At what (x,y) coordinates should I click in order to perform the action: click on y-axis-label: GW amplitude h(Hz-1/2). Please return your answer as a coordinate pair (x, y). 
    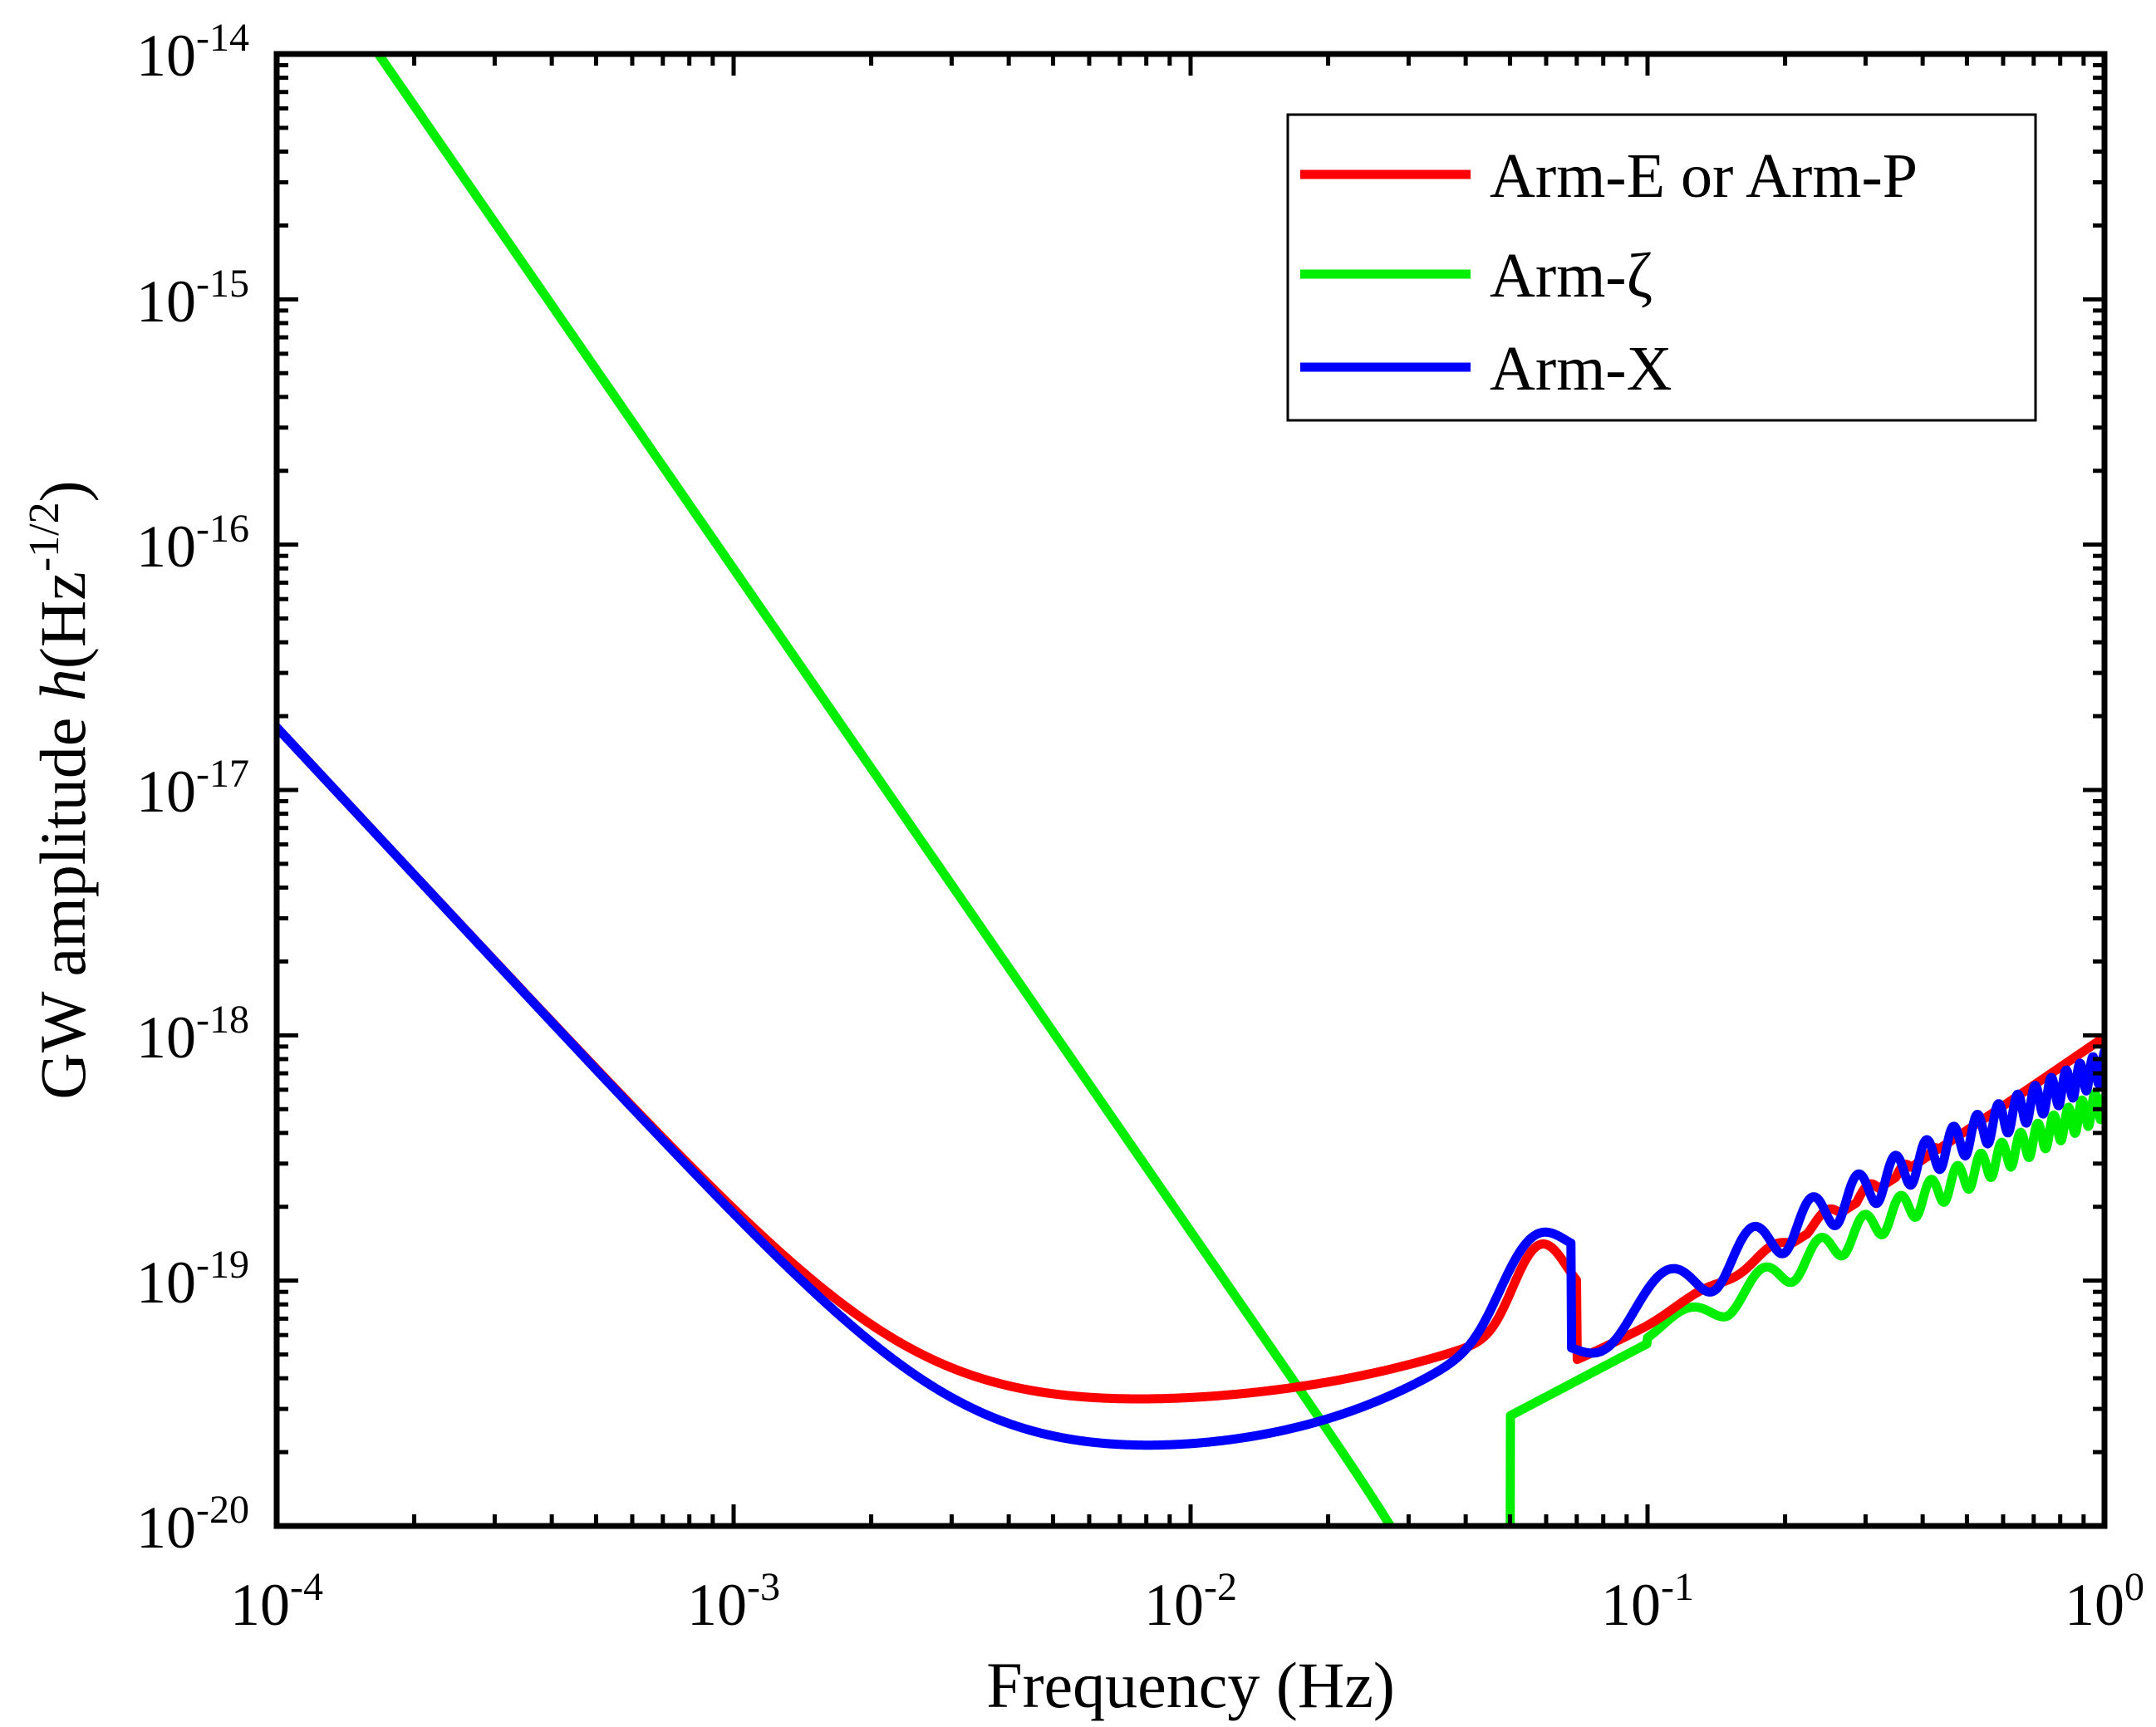
    Looking at the image, I should click on (60, 789).